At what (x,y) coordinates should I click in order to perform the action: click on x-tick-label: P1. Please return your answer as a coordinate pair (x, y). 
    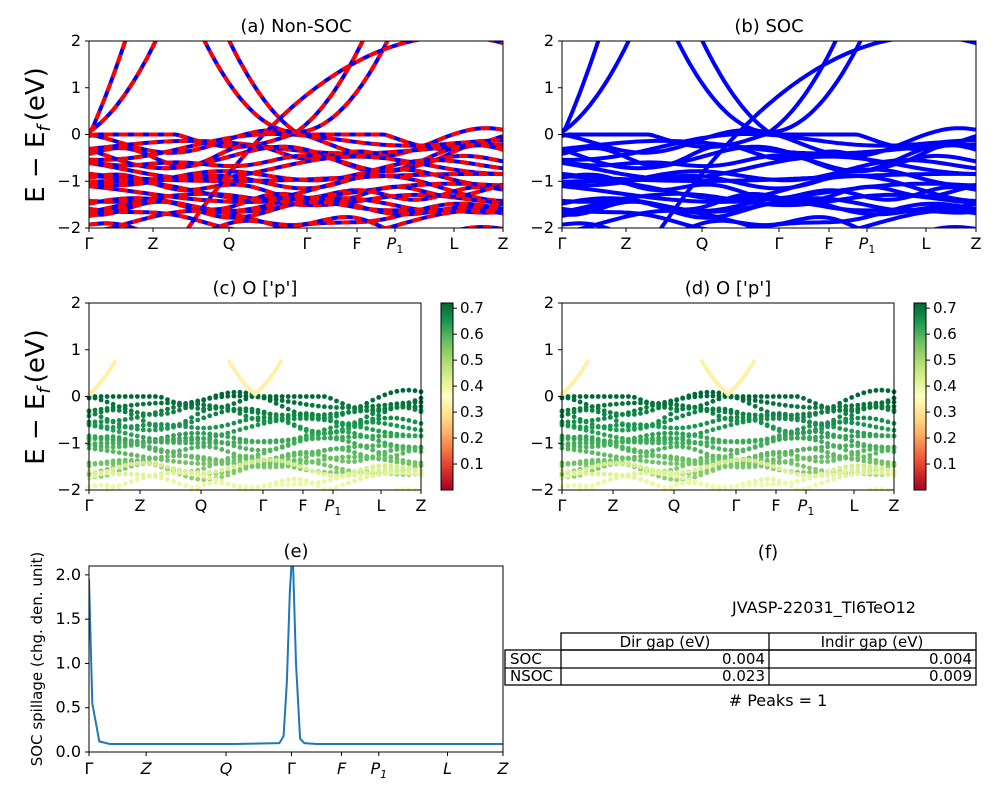
    Looking at the image, I should click on (378, 770).